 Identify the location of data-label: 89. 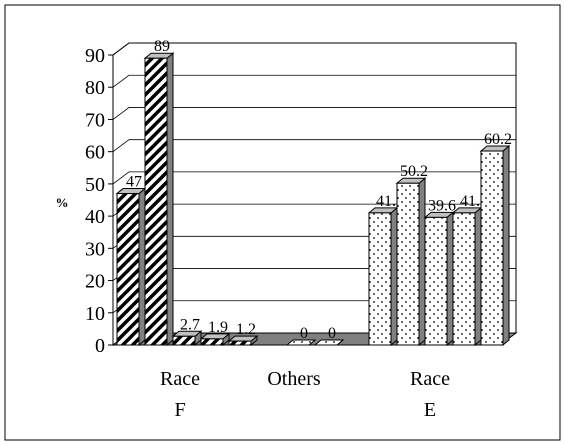
(162, 46).